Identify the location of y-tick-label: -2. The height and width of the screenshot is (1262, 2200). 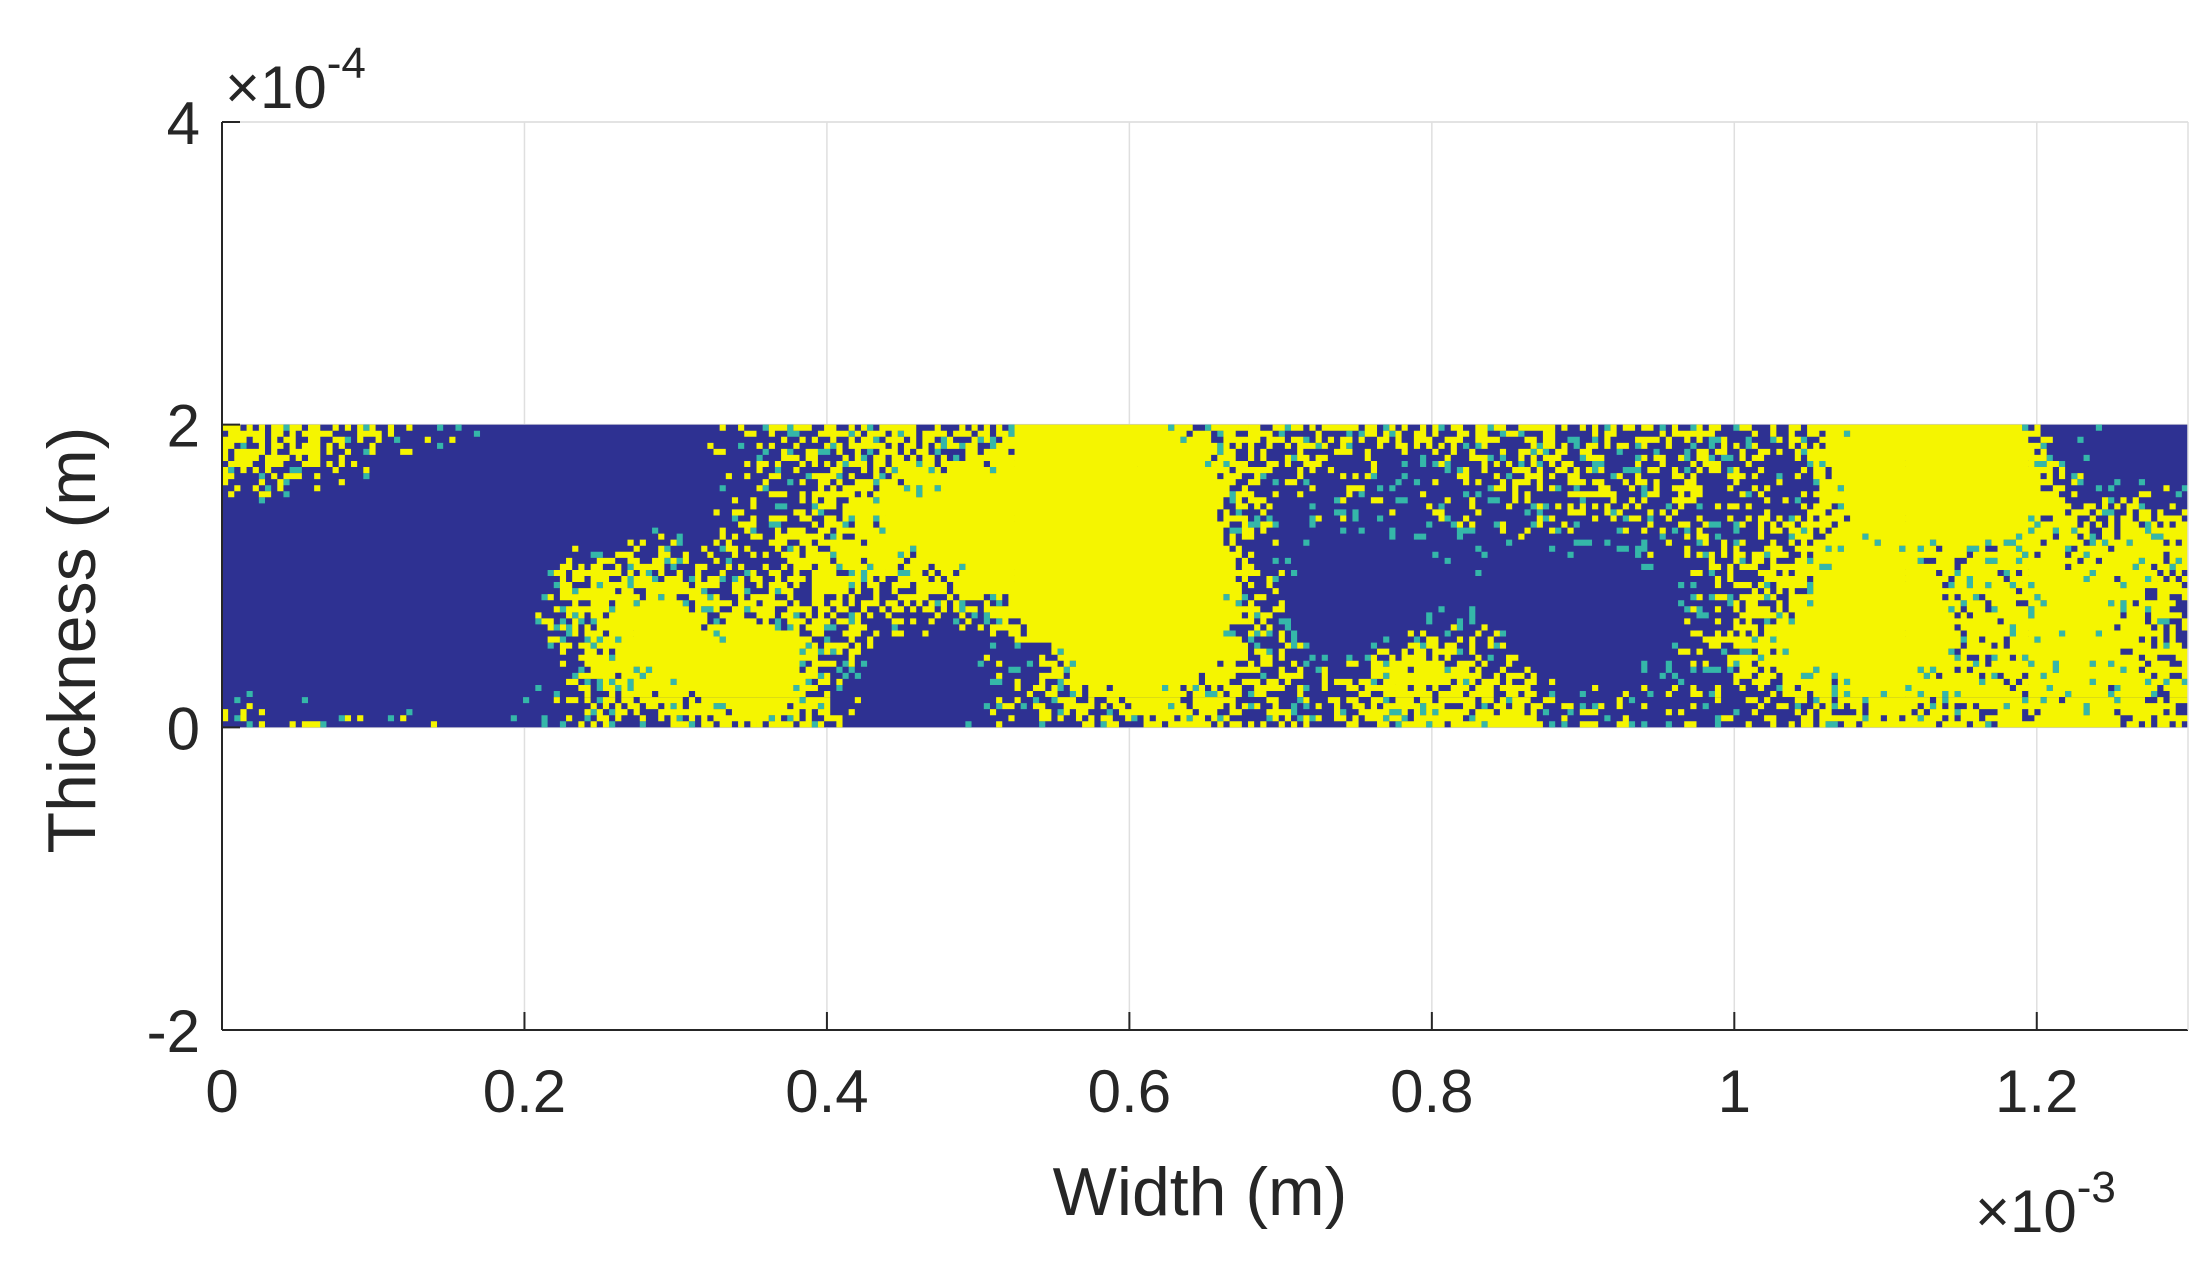
(173, 1031).